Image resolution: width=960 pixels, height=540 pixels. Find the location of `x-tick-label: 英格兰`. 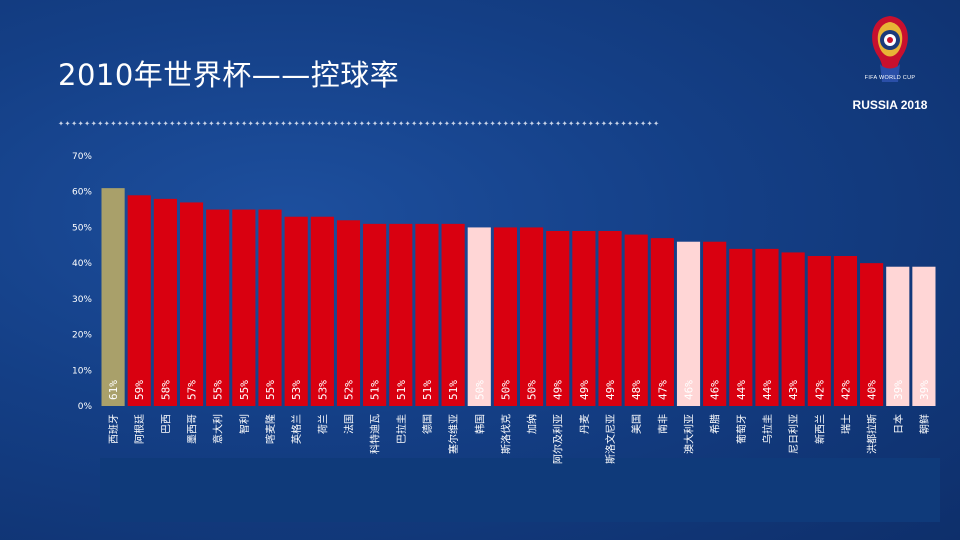

x-tick-label: 英格兰 is located at coordinates (296, 429).